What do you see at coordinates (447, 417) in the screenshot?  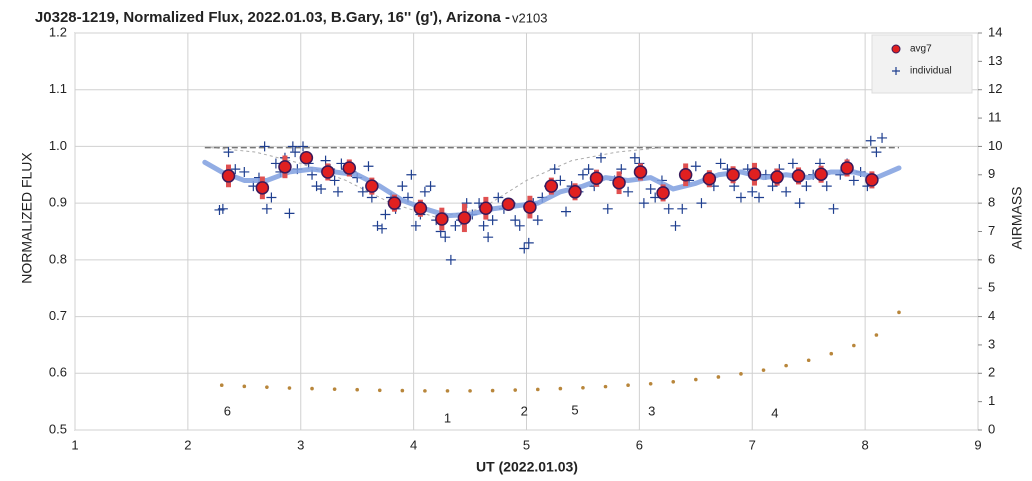 I see `annotation: 1` at bounding box center [447, 417].